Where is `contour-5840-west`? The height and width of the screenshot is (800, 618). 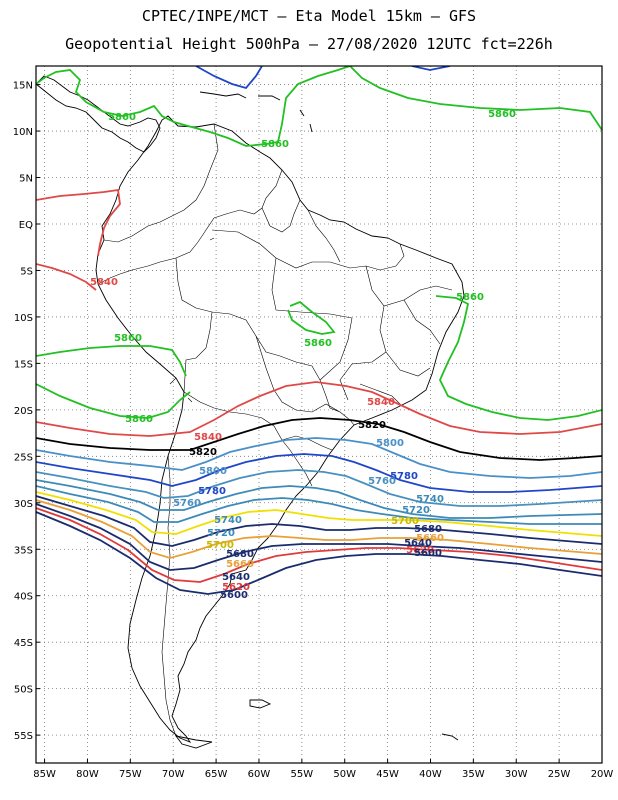
contour-5840-west is located at coordinates (78, 222).